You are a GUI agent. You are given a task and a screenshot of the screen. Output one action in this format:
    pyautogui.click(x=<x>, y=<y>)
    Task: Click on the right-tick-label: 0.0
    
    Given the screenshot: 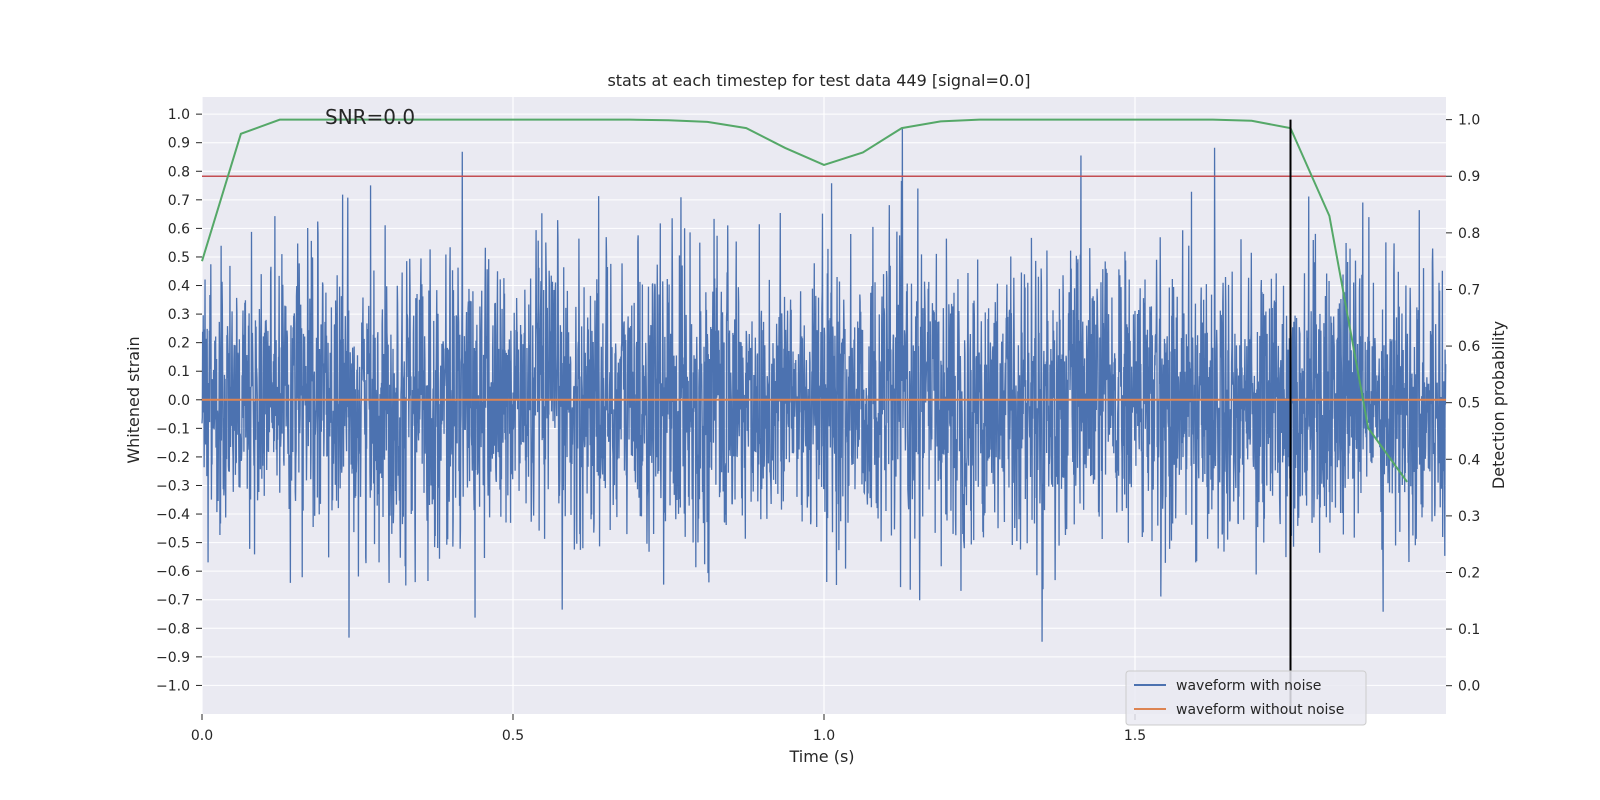 What is the action you would take?
    pyautogui.click(x=1469, y=687)
    